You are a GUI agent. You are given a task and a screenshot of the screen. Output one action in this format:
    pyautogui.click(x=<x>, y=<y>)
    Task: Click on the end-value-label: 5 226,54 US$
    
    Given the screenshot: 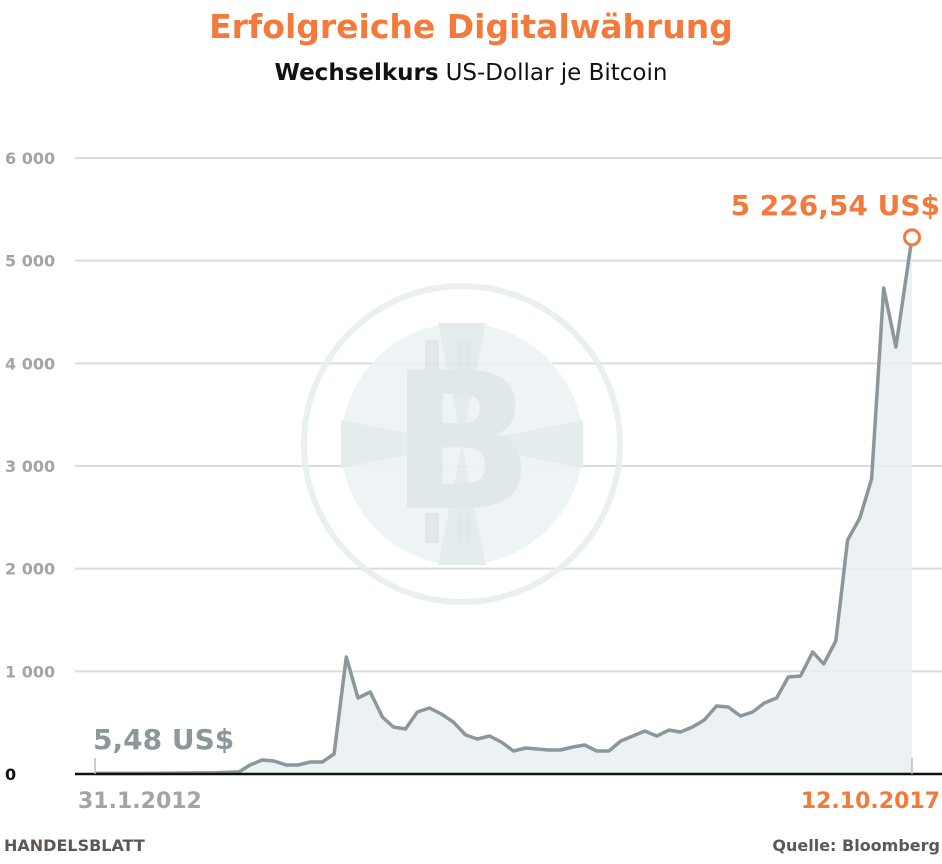 What is the action you would take?
    pyautogui.click(x=835, y=205)
    